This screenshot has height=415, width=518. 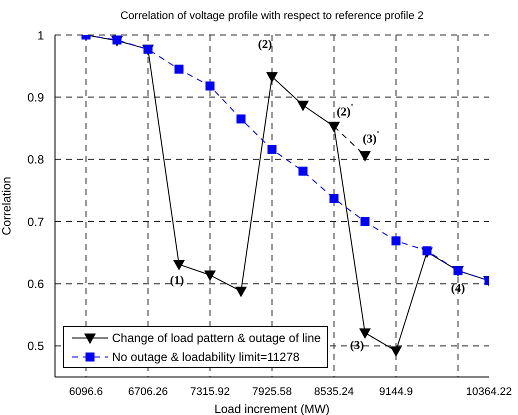 I want to click on annotation: (2)$^{'}$, so click(x=345, y=110).